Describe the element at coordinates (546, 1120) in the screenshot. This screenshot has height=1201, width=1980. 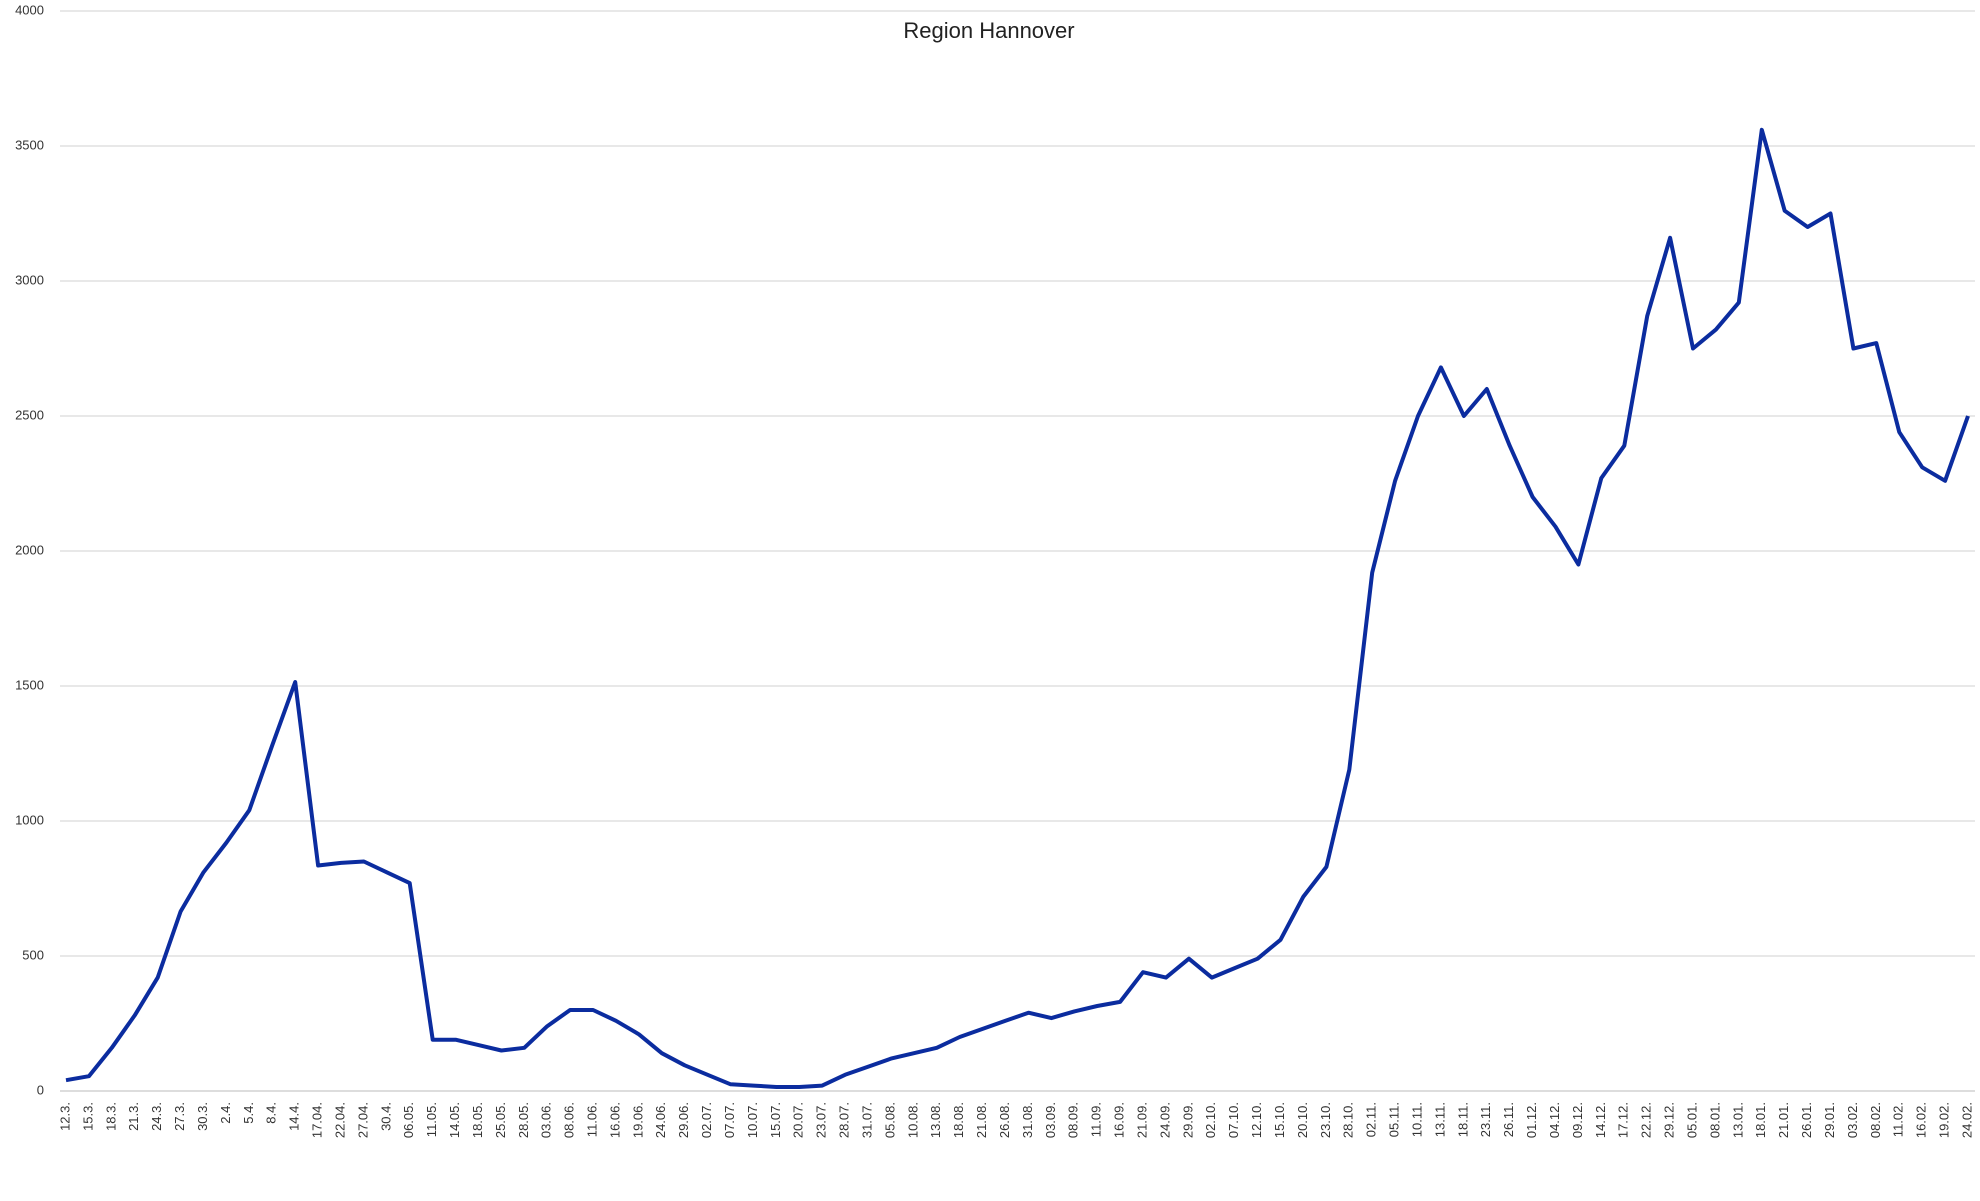
I see `x-tick-label: 03.06.` at that location.